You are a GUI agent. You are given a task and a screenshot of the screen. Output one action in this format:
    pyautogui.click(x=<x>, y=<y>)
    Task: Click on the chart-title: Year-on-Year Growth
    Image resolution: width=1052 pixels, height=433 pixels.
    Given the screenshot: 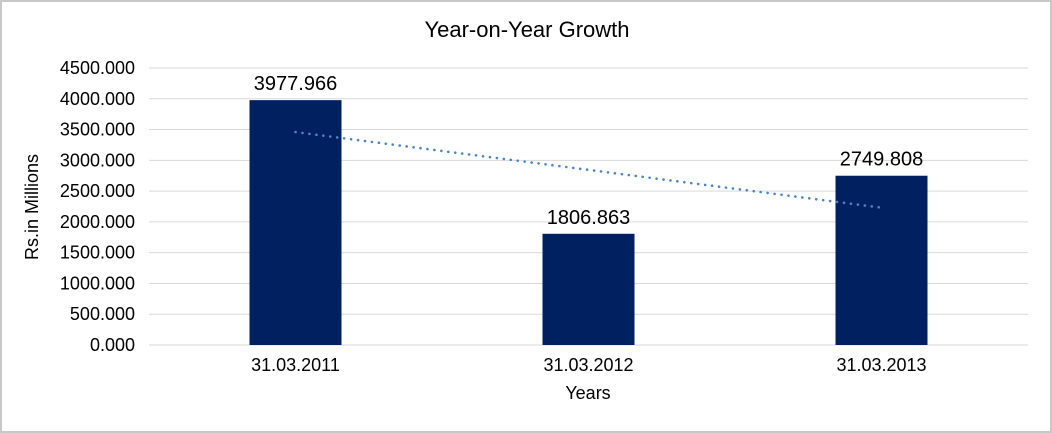 What is the action you would take?
    pyautogui.click(x=526, y=29)
    